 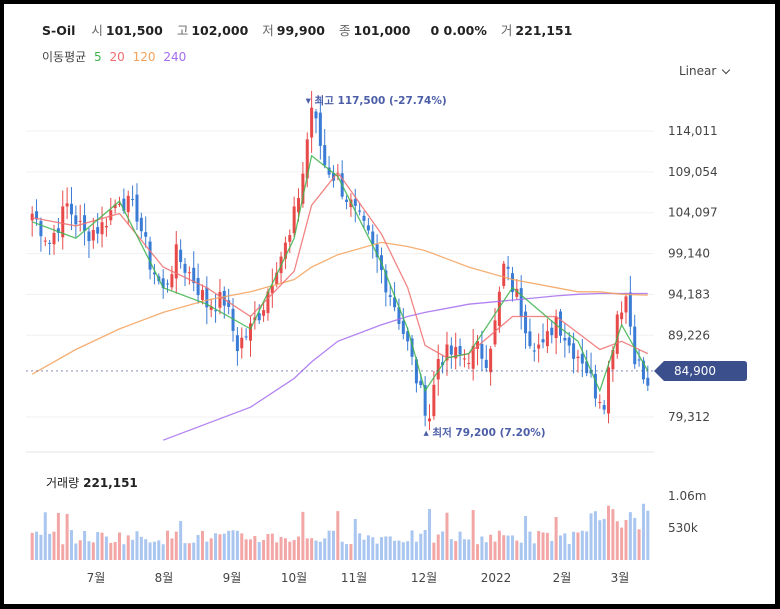 I want to click on x-tick-label: 8월, so click(x=164, y=578).